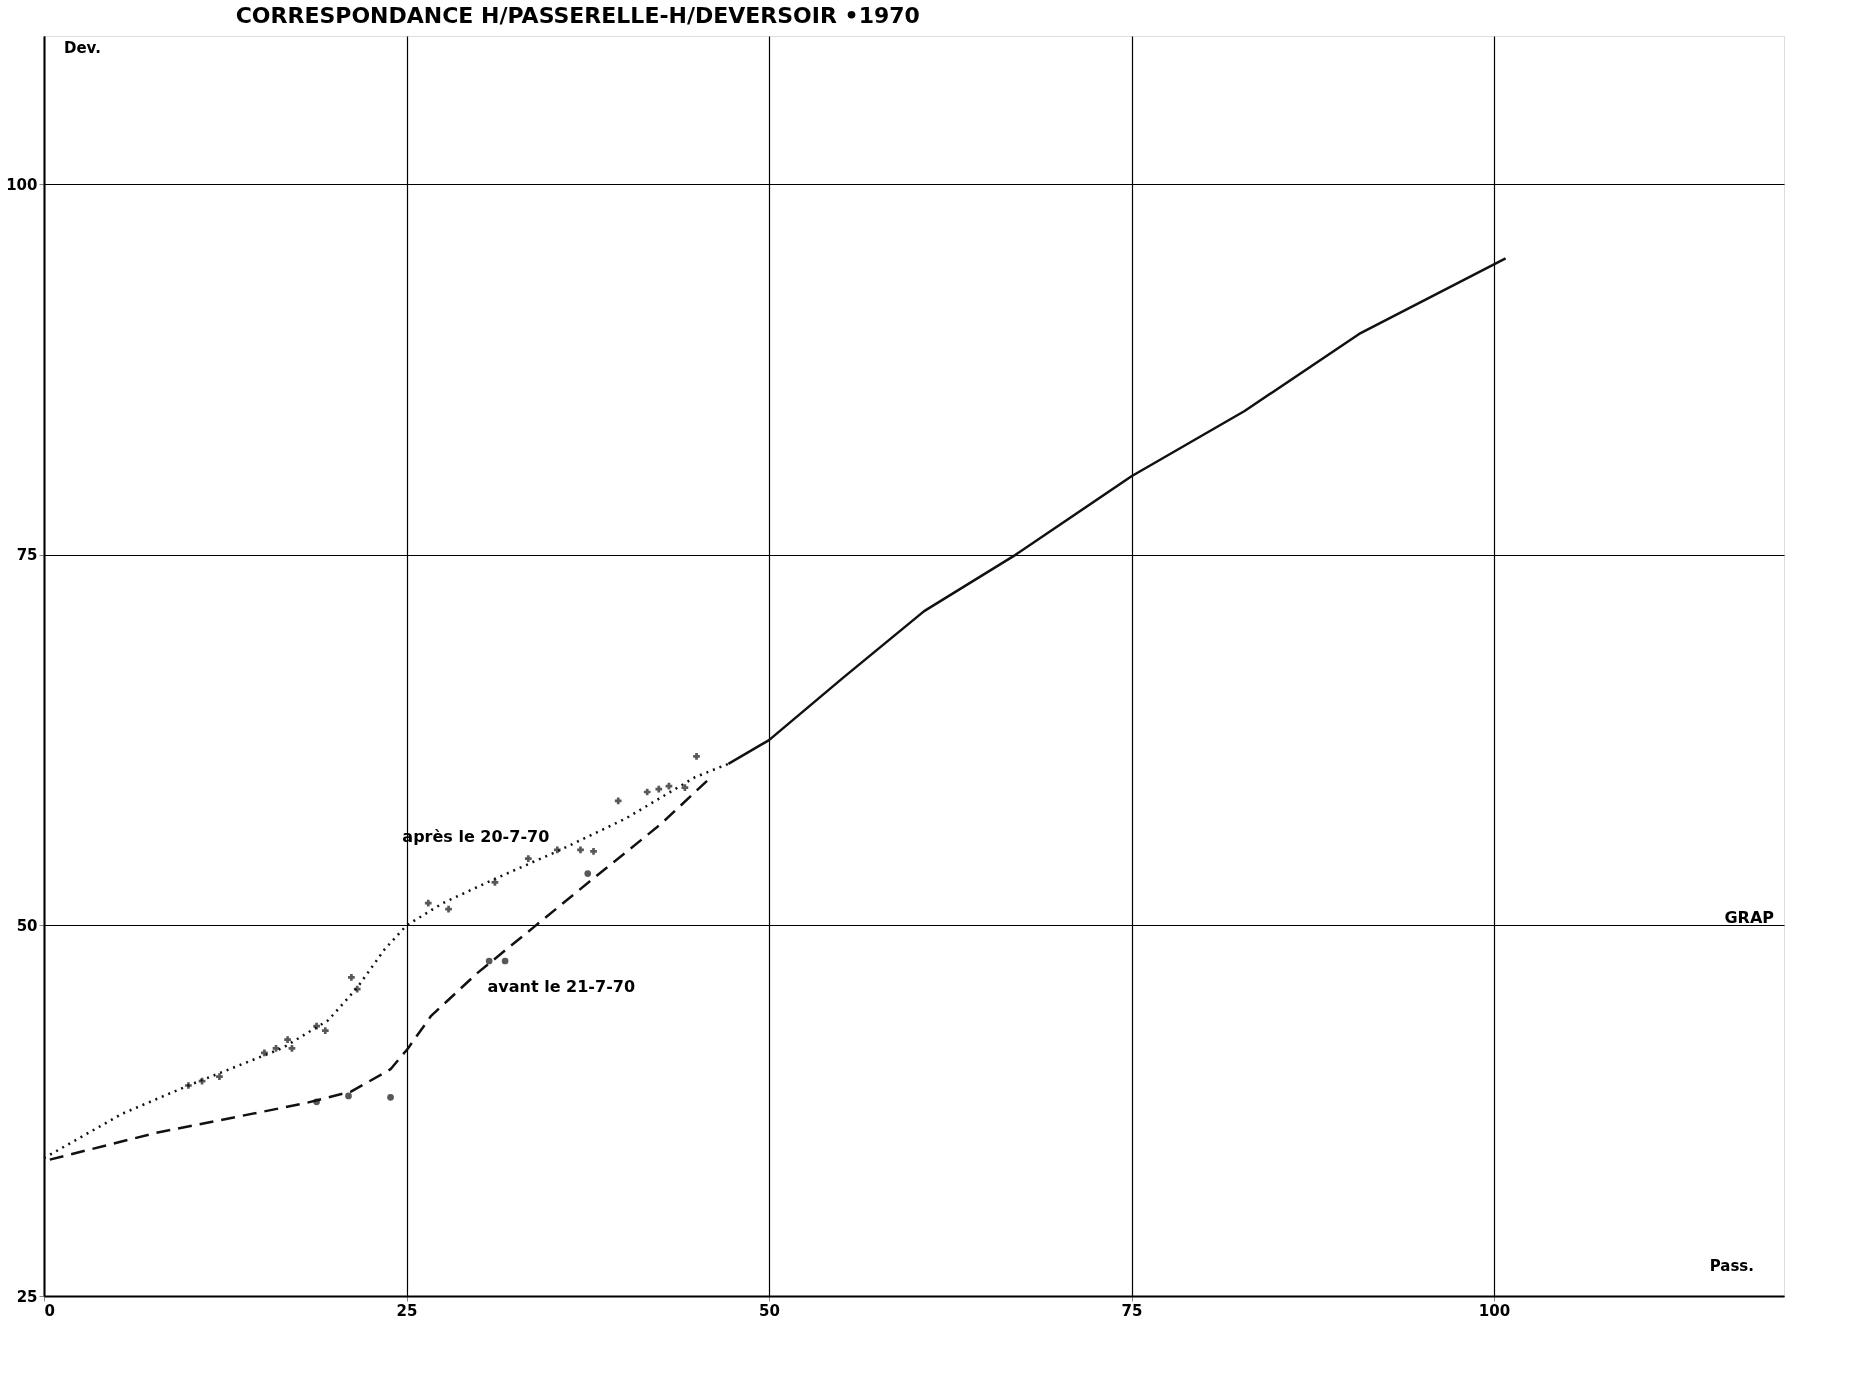 This screenshot has width=1874, height=1375. I want to click on x-axis-title: Pass., so click(1731, 1266).